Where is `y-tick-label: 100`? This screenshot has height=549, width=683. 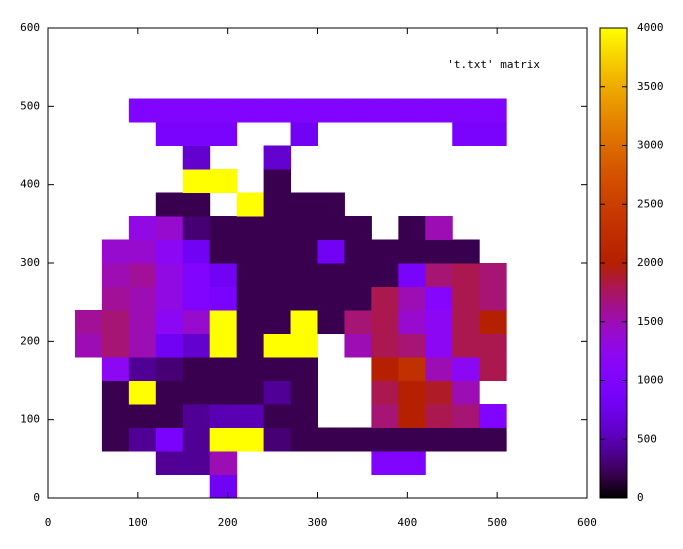
y-tick-label: 100 is located at coordinates (30, 419).